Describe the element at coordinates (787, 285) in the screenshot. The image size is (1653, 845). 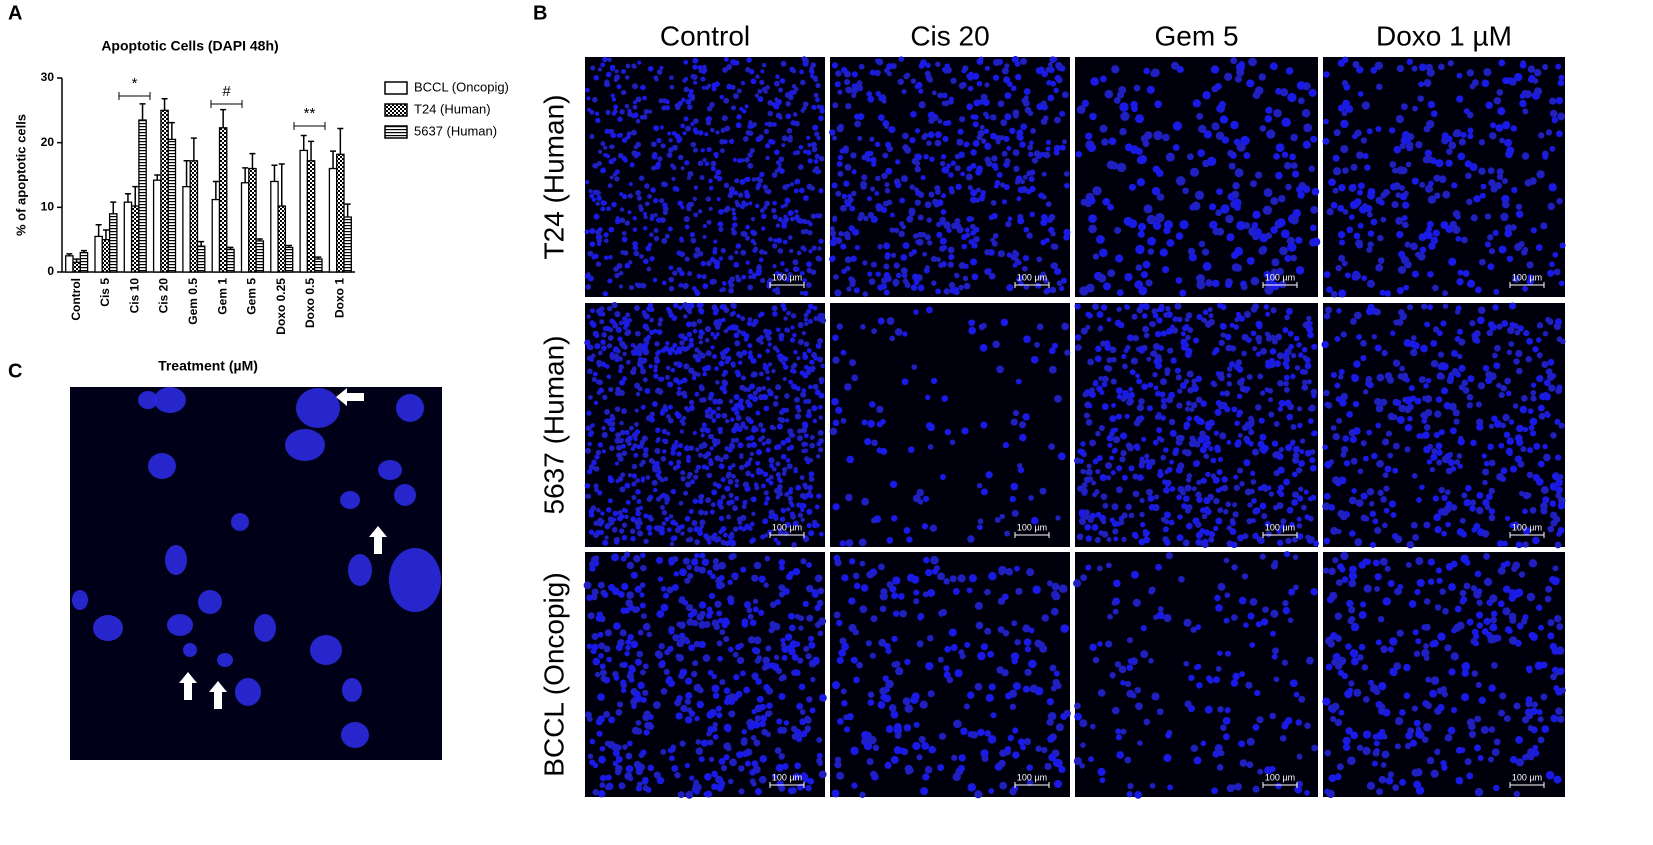
I see `scale-bar` at that location.